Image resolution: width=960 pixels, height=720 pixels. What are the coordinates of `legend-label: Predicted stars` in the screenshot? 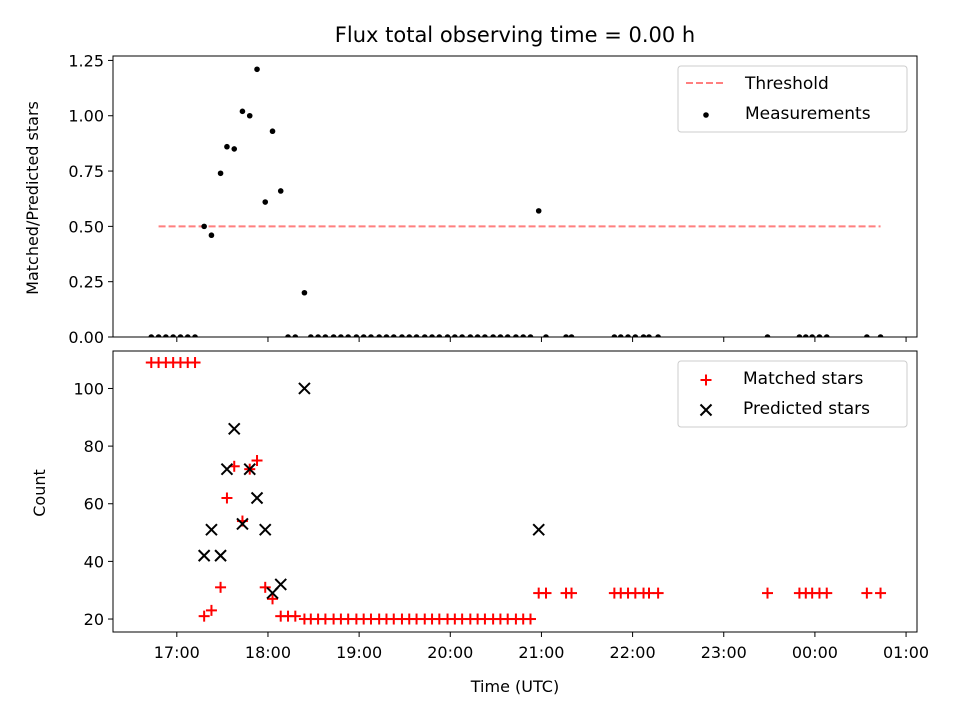 It's located at (806, 409).